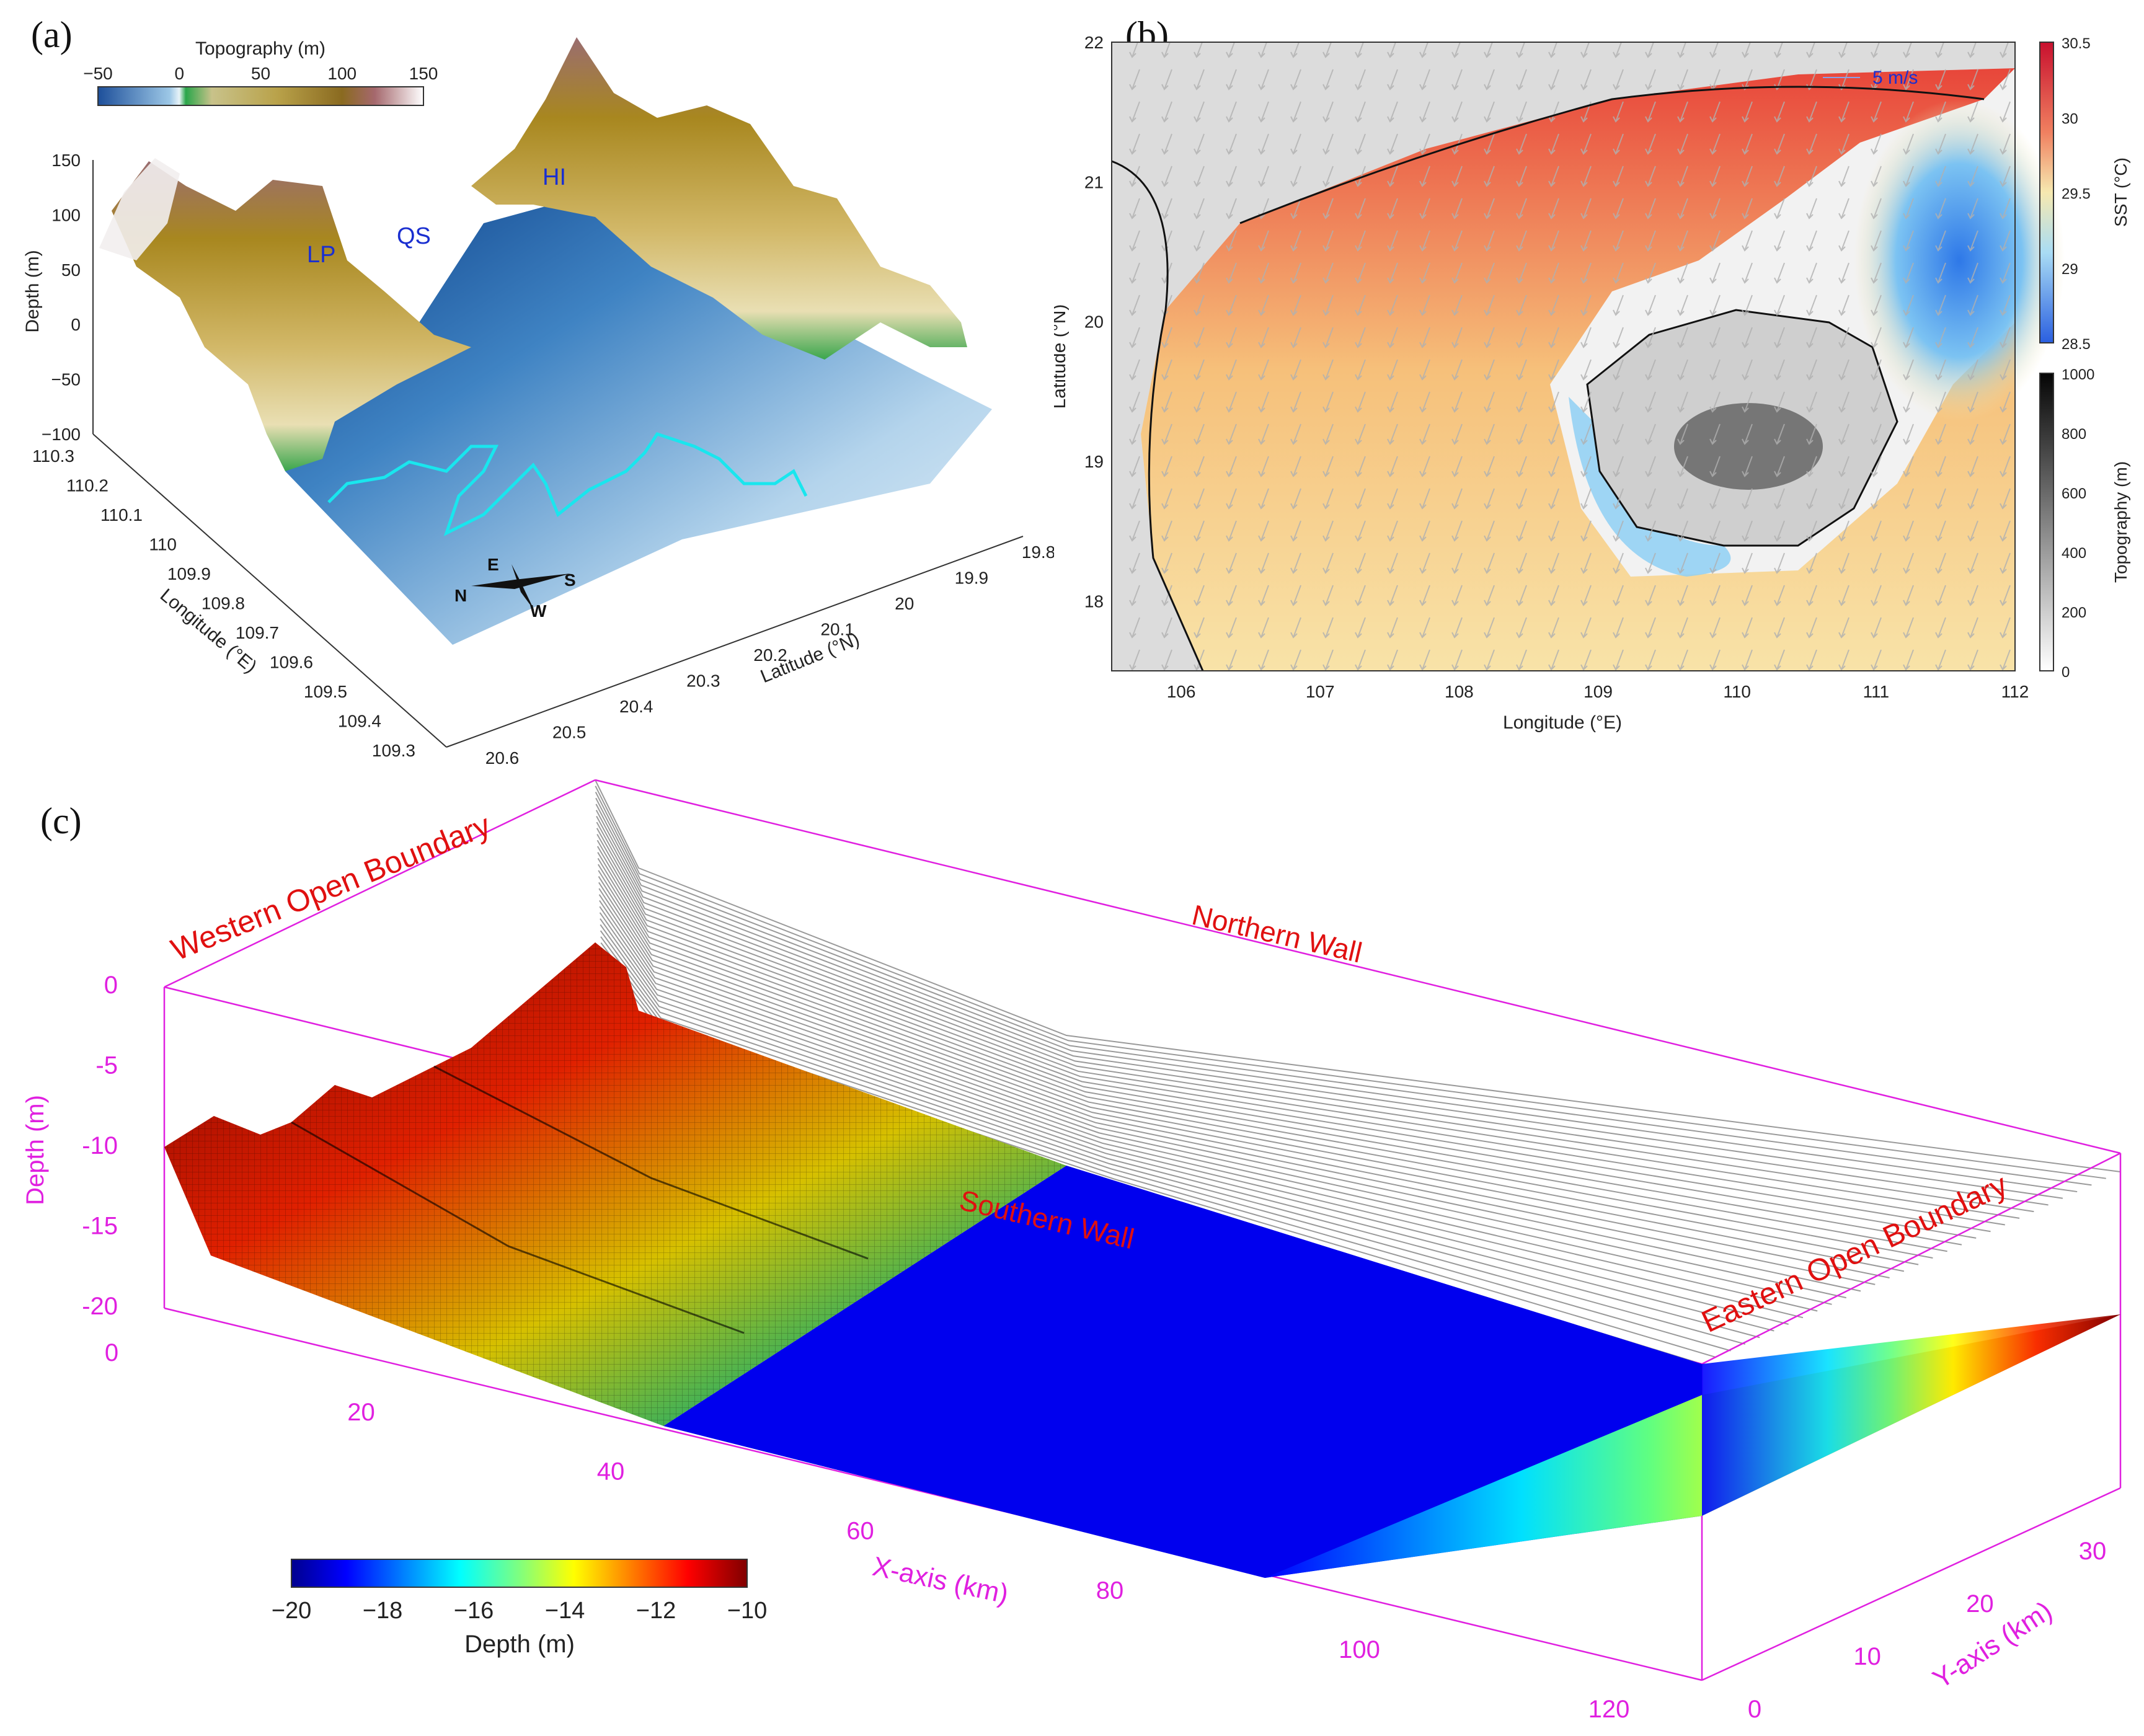  What do you see at coordinates (189, 573) in the screenshot?
I see `a-x-tick: 109.9` at bounding box center [189, 573].